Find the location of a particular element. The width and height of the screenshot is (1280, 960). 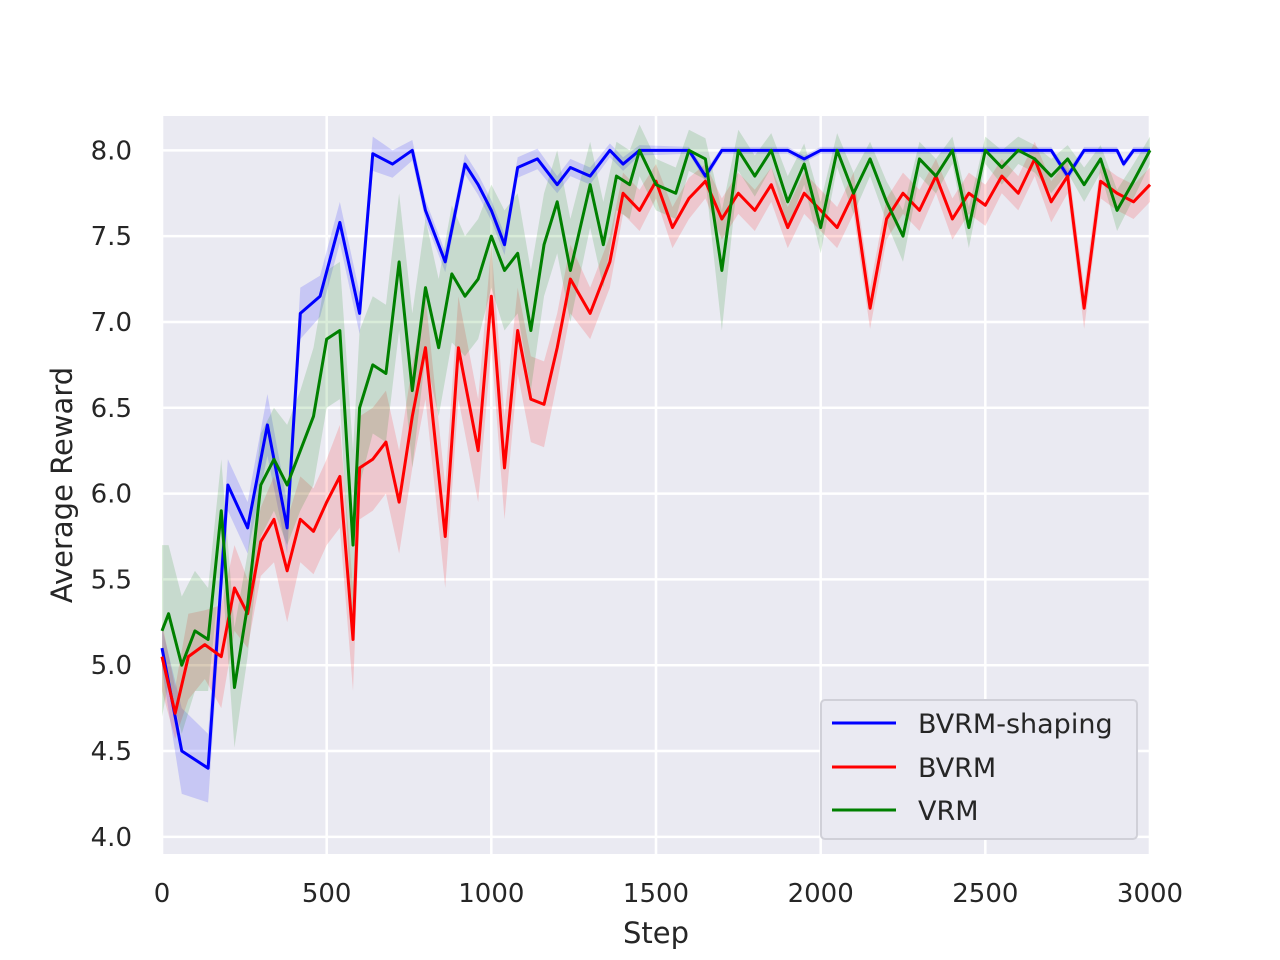

x-tick-label: 0 is located at coordinates (162, 894).